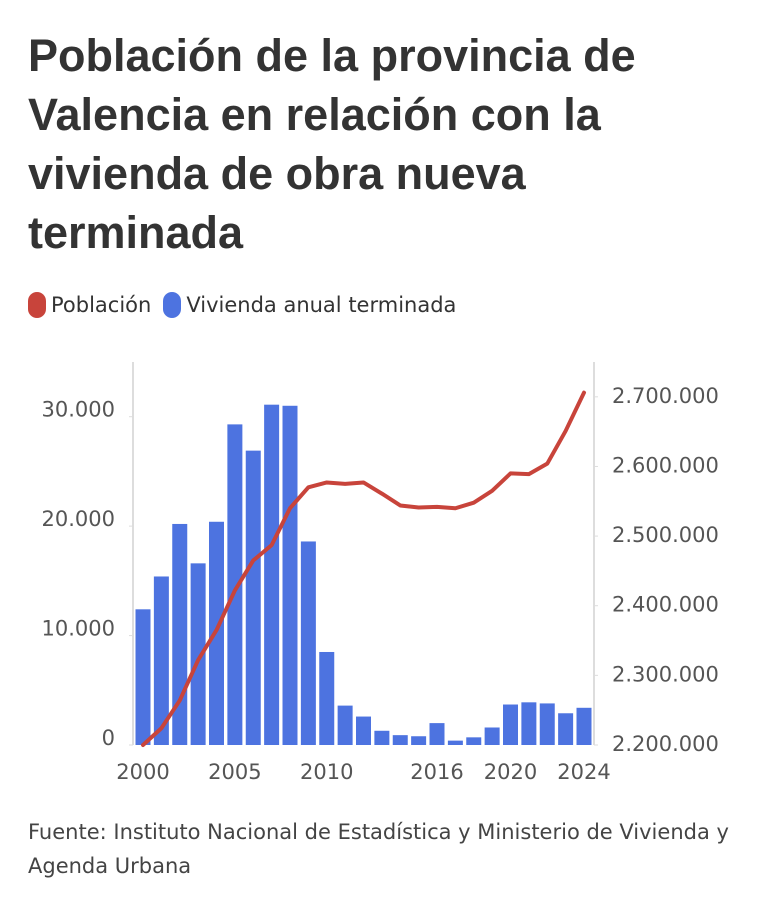  What do you see at coordinates (510, 772) in the screenshot?
I see `x-tick-label: 2020` at bounding box center [510, 772].